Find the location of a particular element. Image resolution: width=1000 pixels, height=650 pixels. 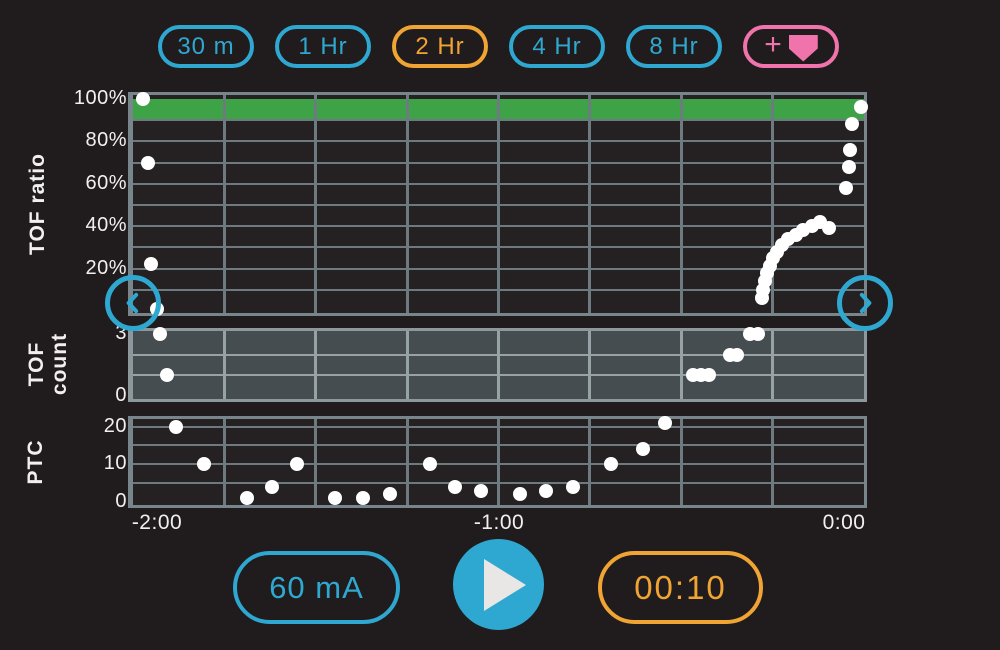

scroll-left-button is located at coordinates (133, 303).